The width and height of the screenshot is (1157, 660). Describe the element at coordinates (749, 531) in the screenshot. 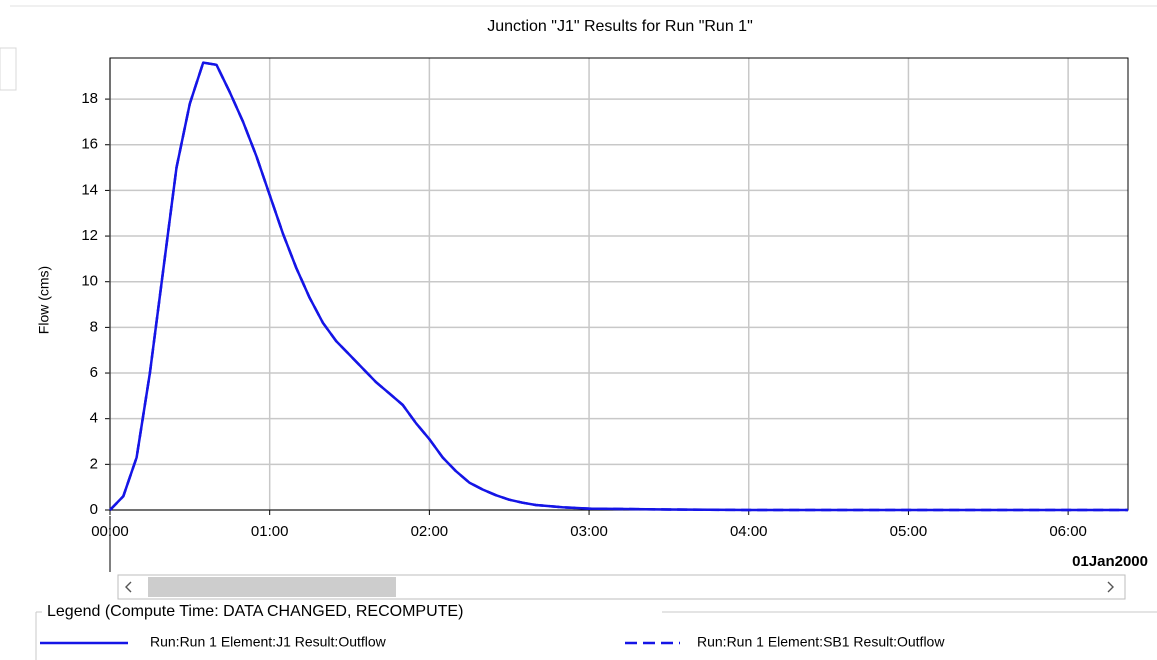

I see `x-tick-label: 04:00` at that location.